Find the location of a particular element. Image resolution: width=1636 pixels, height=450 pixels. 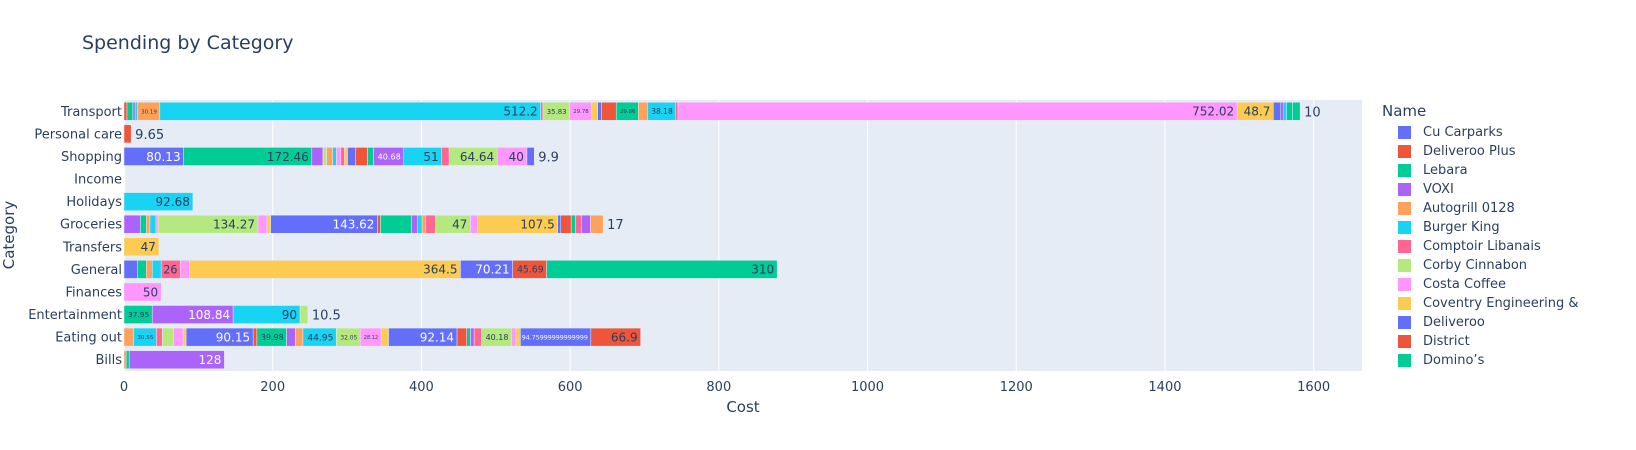

data-label: 90 is located at coordinates (289, 315).